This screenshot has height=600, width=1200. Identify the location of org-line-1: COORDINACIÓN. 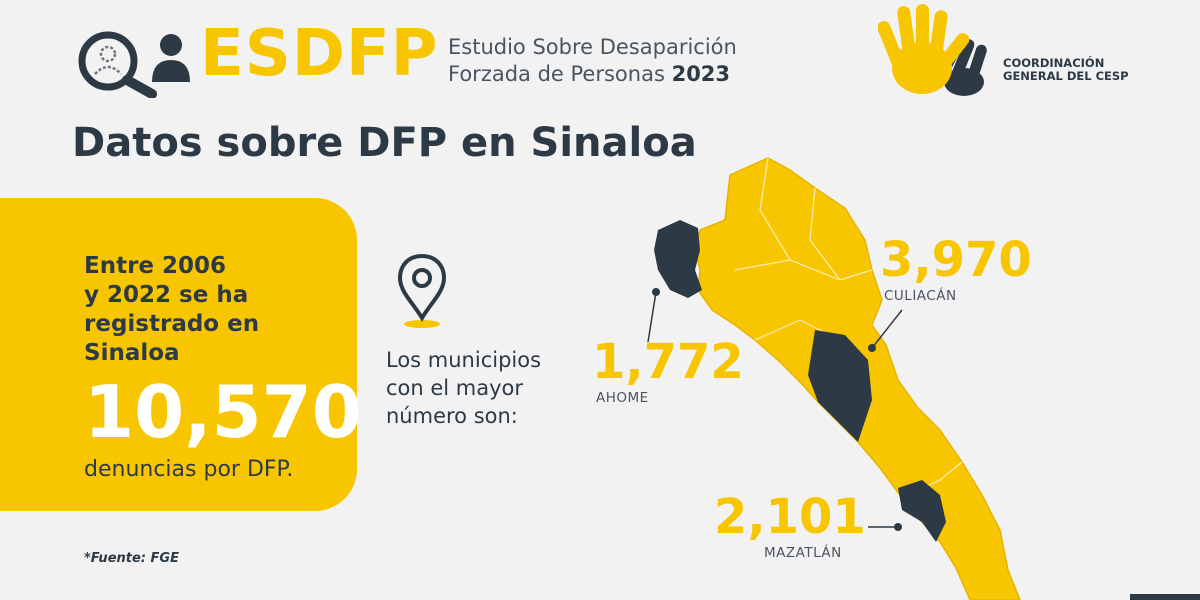
(1054, 63).